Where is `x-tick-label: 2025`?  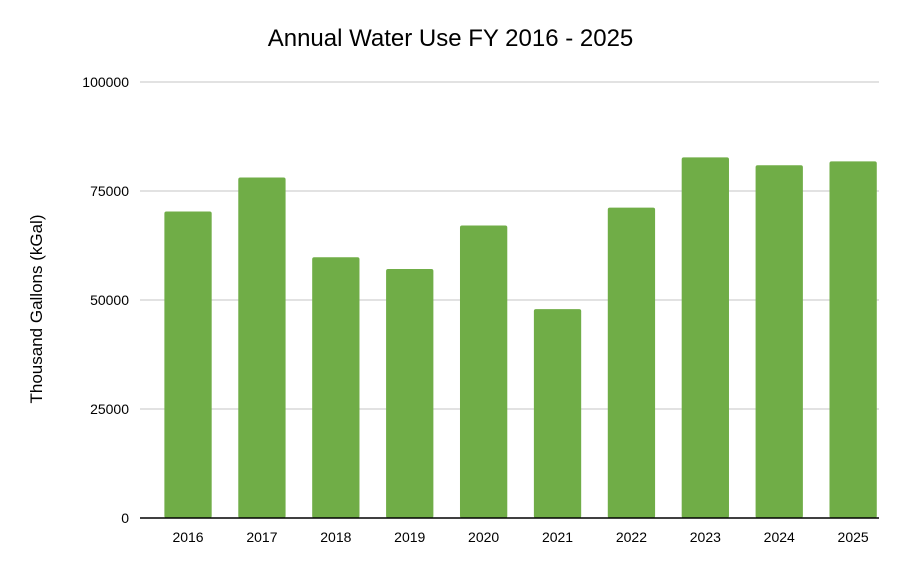
x-tick-label: 2025 is located at coordinates (853, 537).